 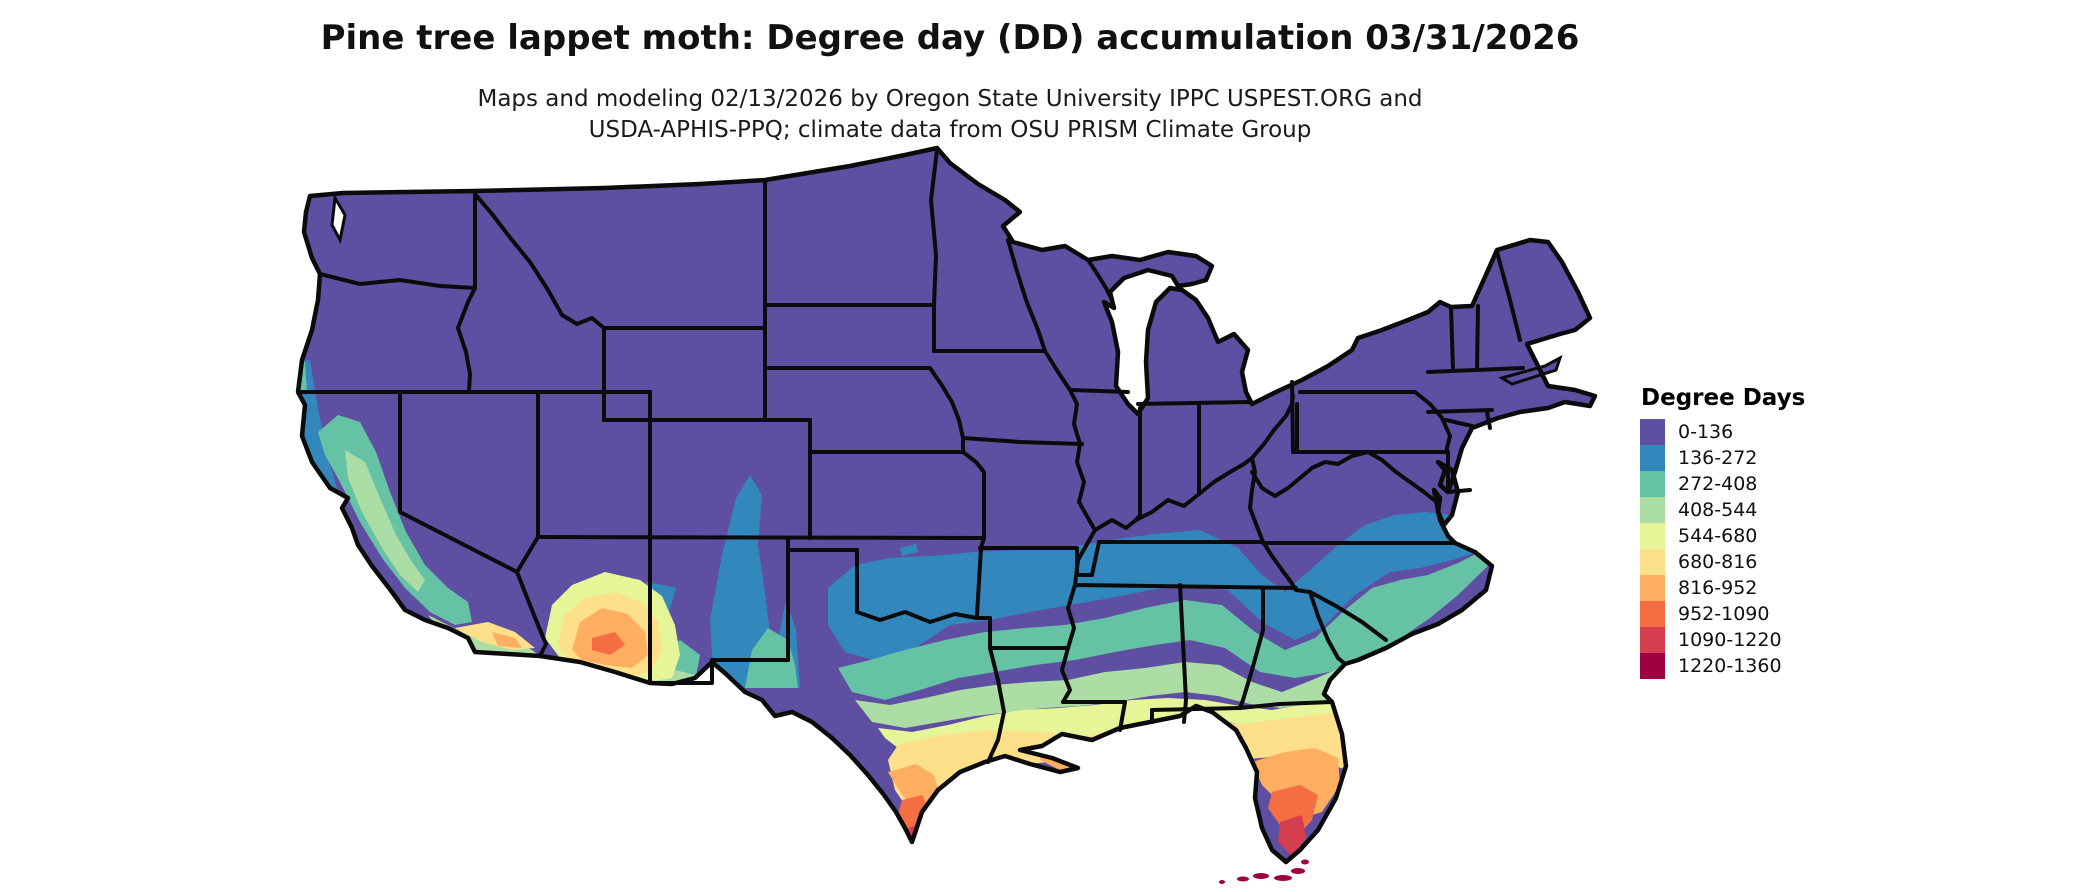 I want to click on legend-row: 136-272, so click(x=1722, y=458).